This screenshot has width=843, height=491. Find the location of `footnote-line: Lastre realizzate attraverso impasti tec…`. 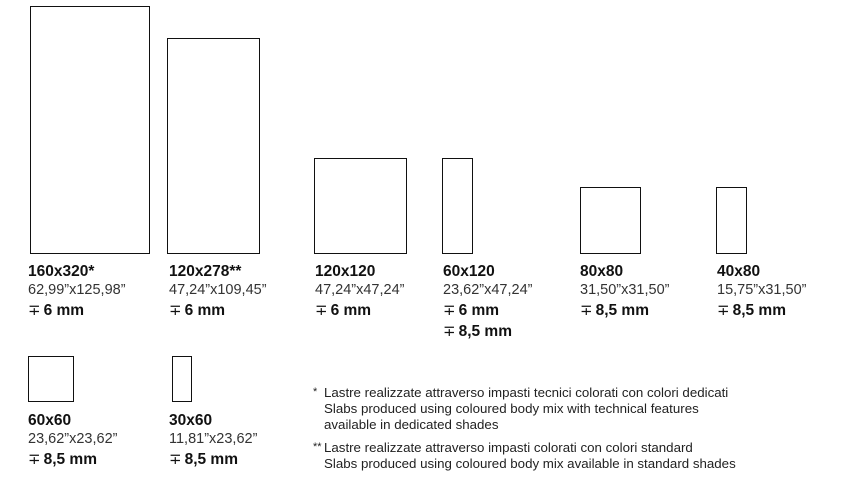

footnote-line: Lastre realizzate attraverso impasti tec… is located at coordinates (526, 392).